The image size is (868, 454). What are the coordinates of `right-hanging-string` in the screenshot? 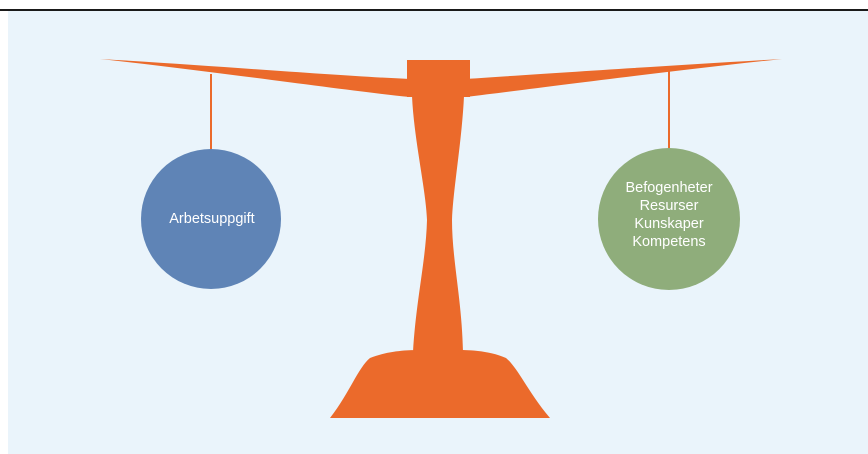 It's located at (669, 113).